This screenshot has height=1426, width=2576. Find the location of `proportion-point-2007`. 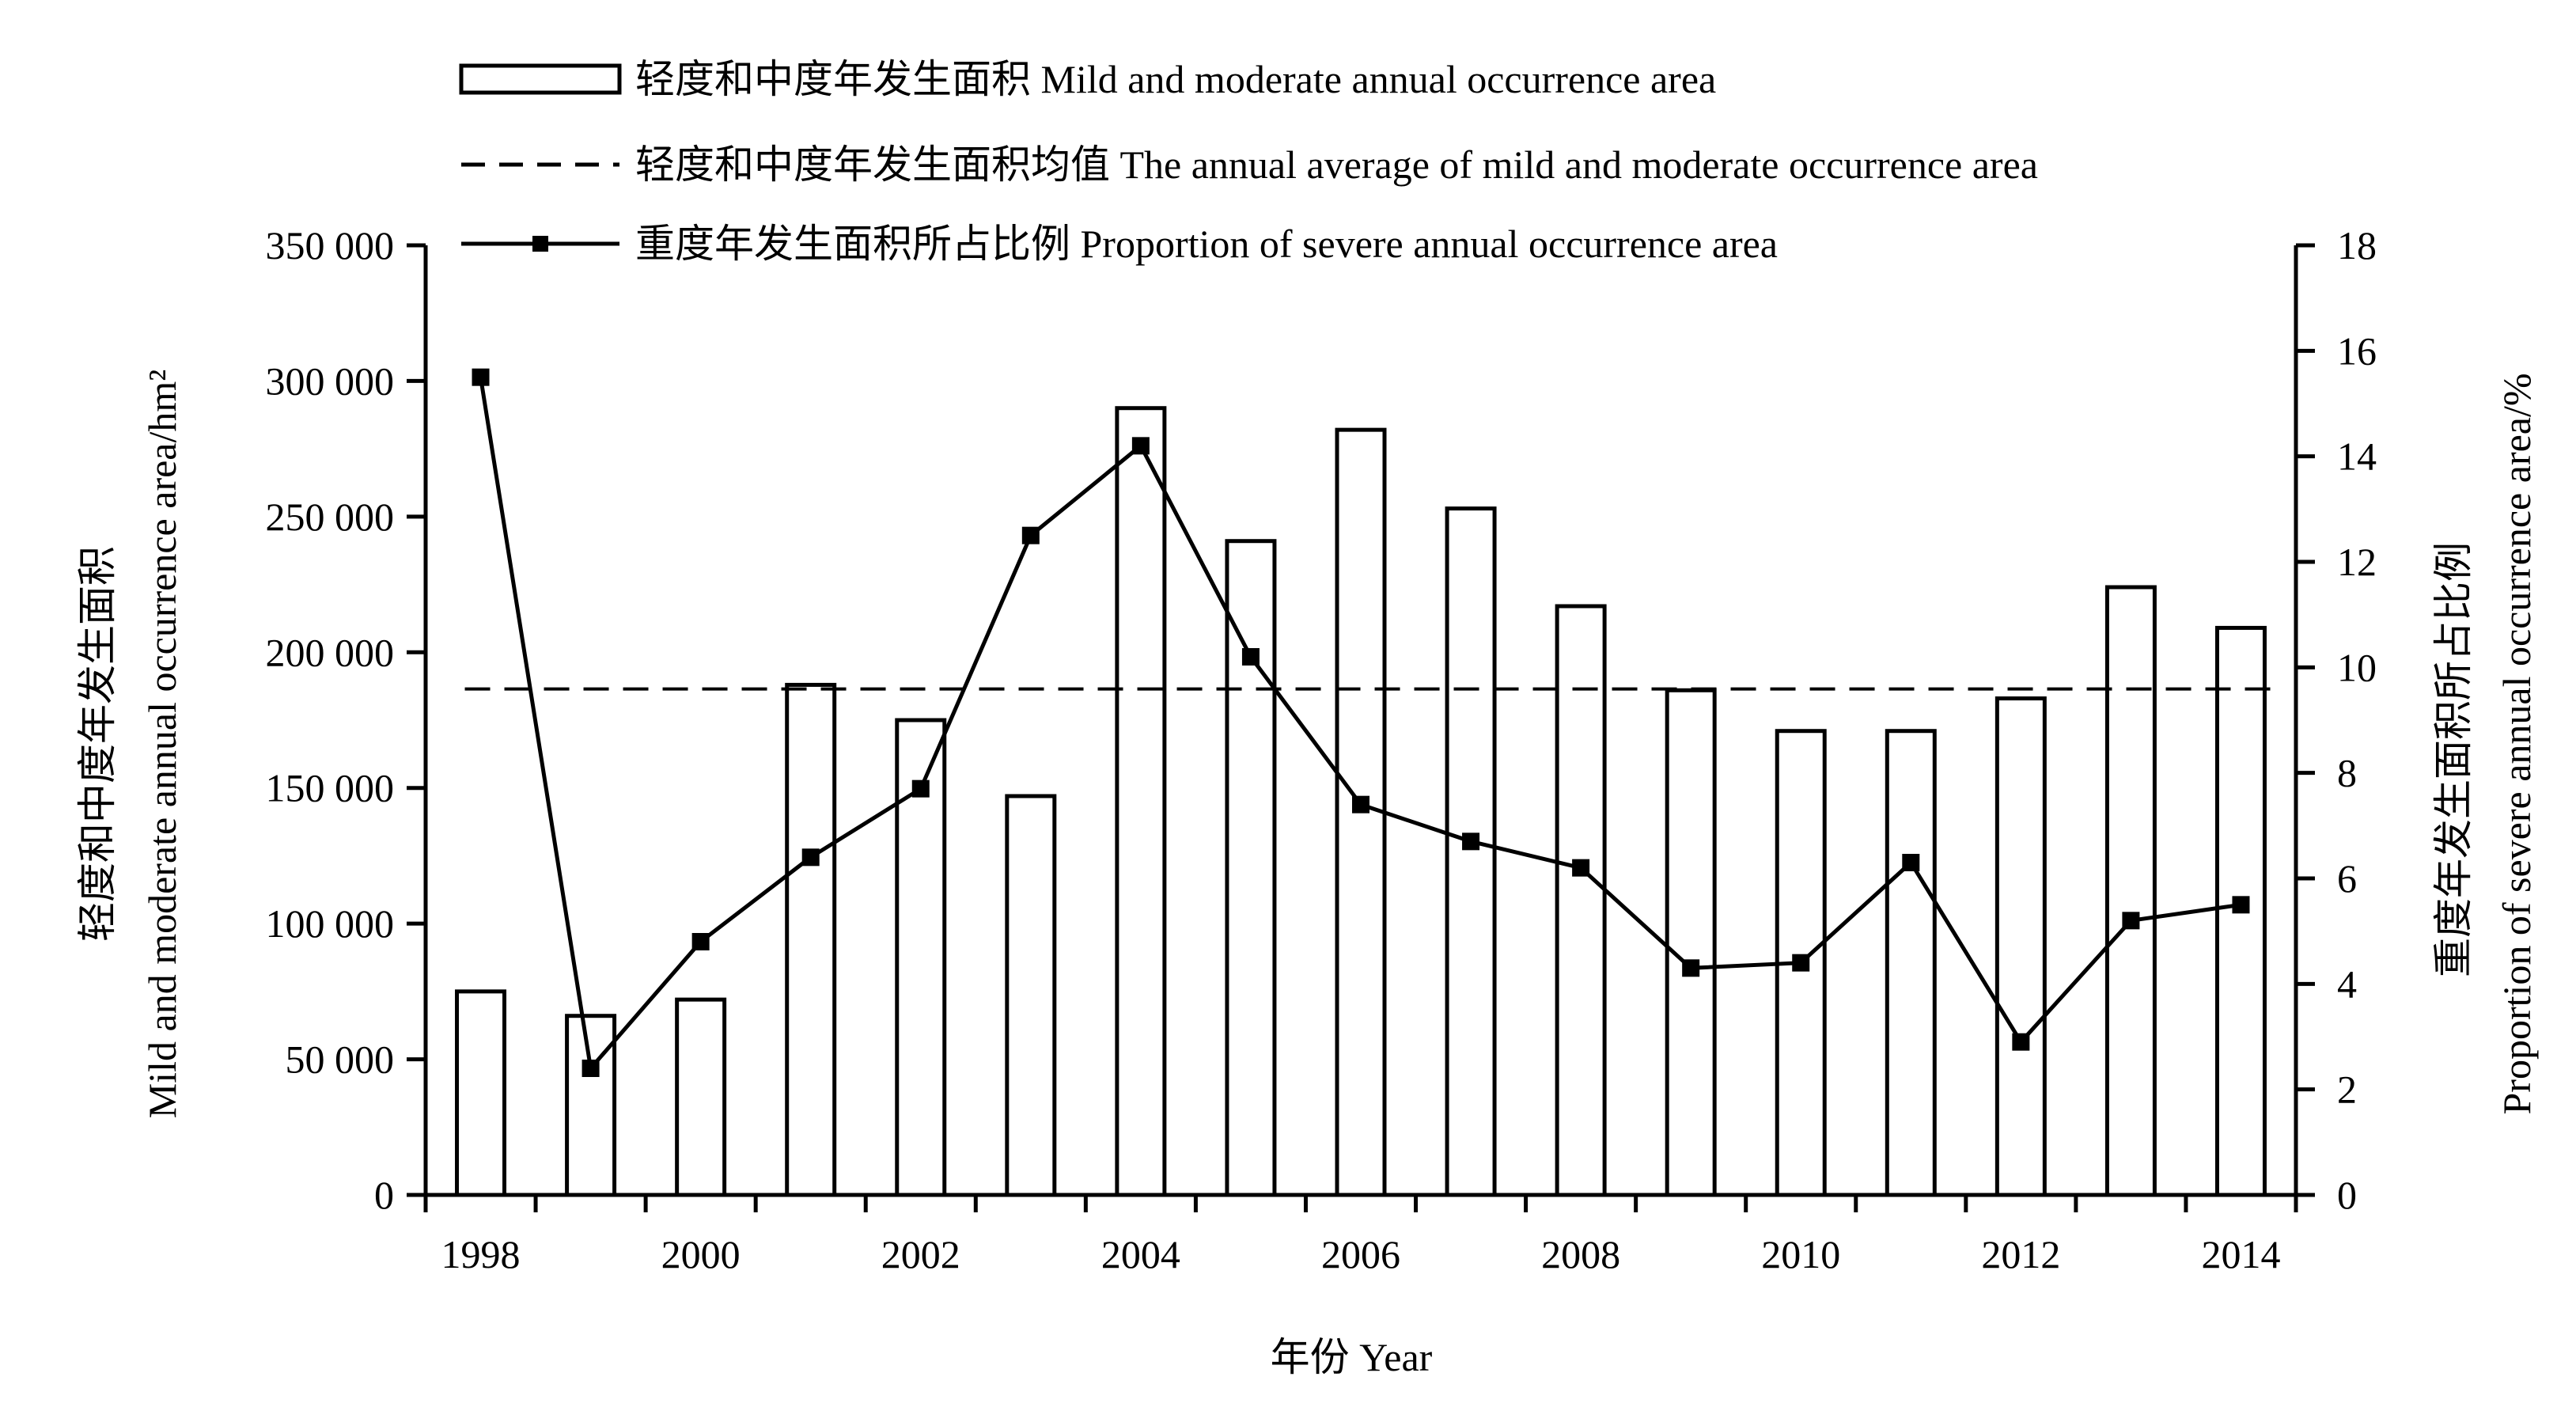

proportion-point-2007 is located at coordinates (1471, 842).